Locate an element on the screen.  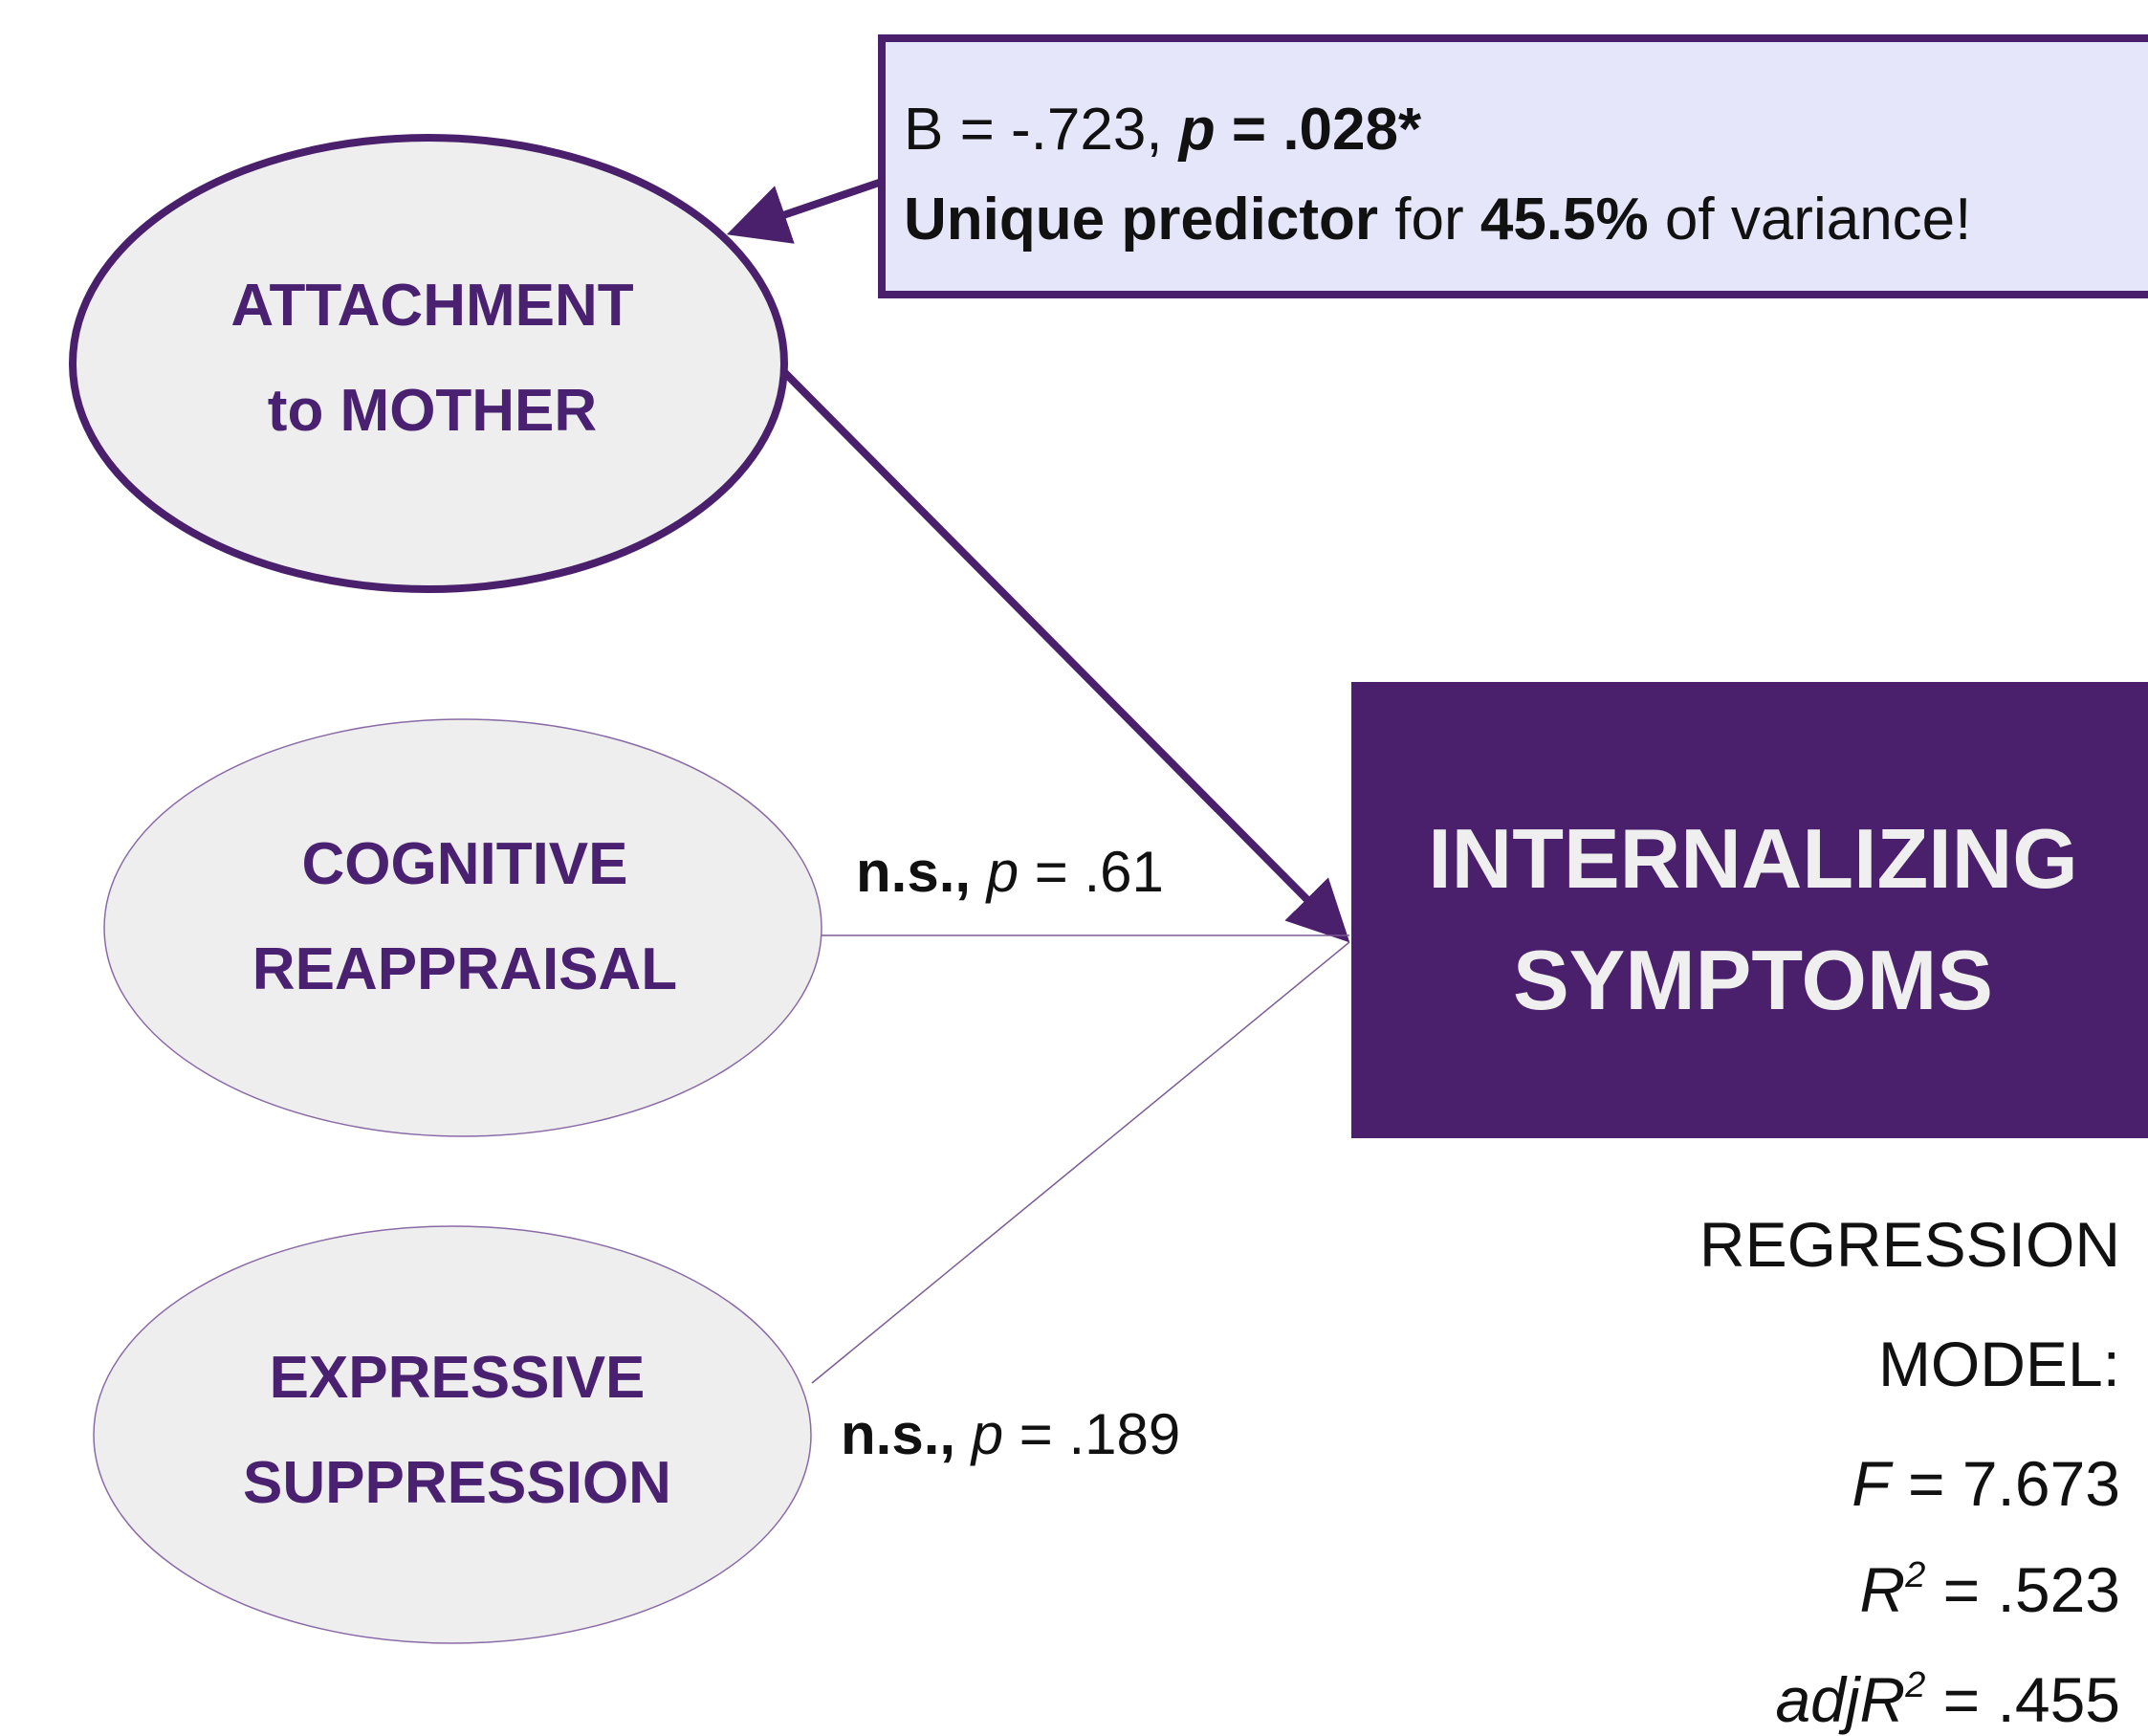
callout-arrow is located at coordinates (805, 211).